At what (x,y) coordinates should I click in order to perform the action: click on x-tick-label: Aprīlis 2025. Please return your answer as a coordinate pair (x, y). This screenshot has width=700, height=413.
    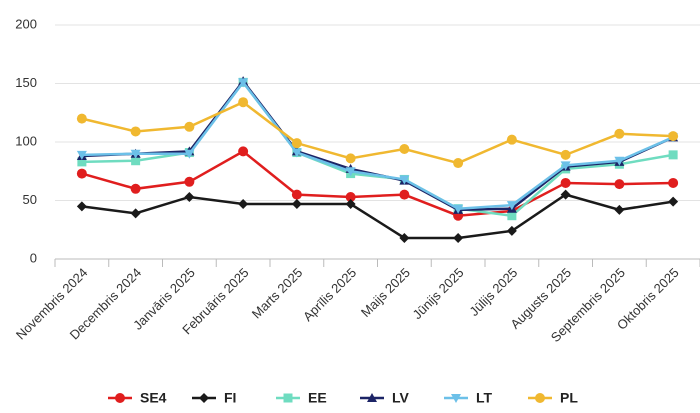
    Looking at the image, I should click on (329, 294).